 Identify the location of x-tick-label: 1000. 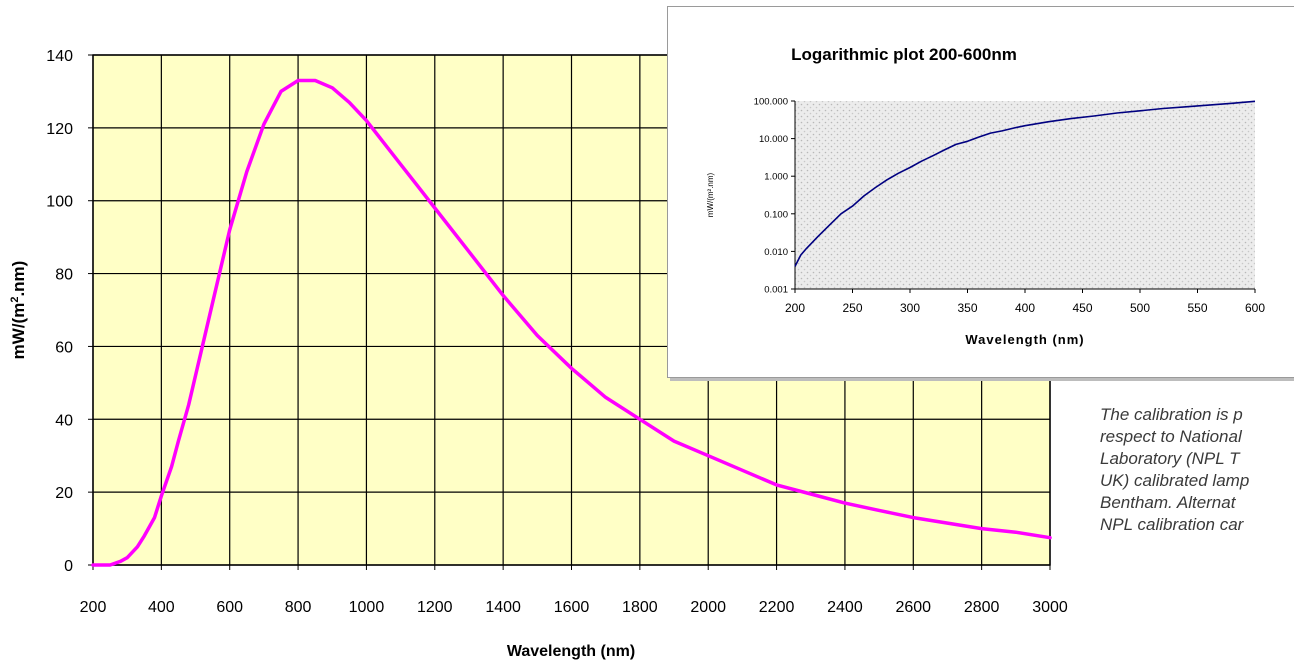
(367, 607).